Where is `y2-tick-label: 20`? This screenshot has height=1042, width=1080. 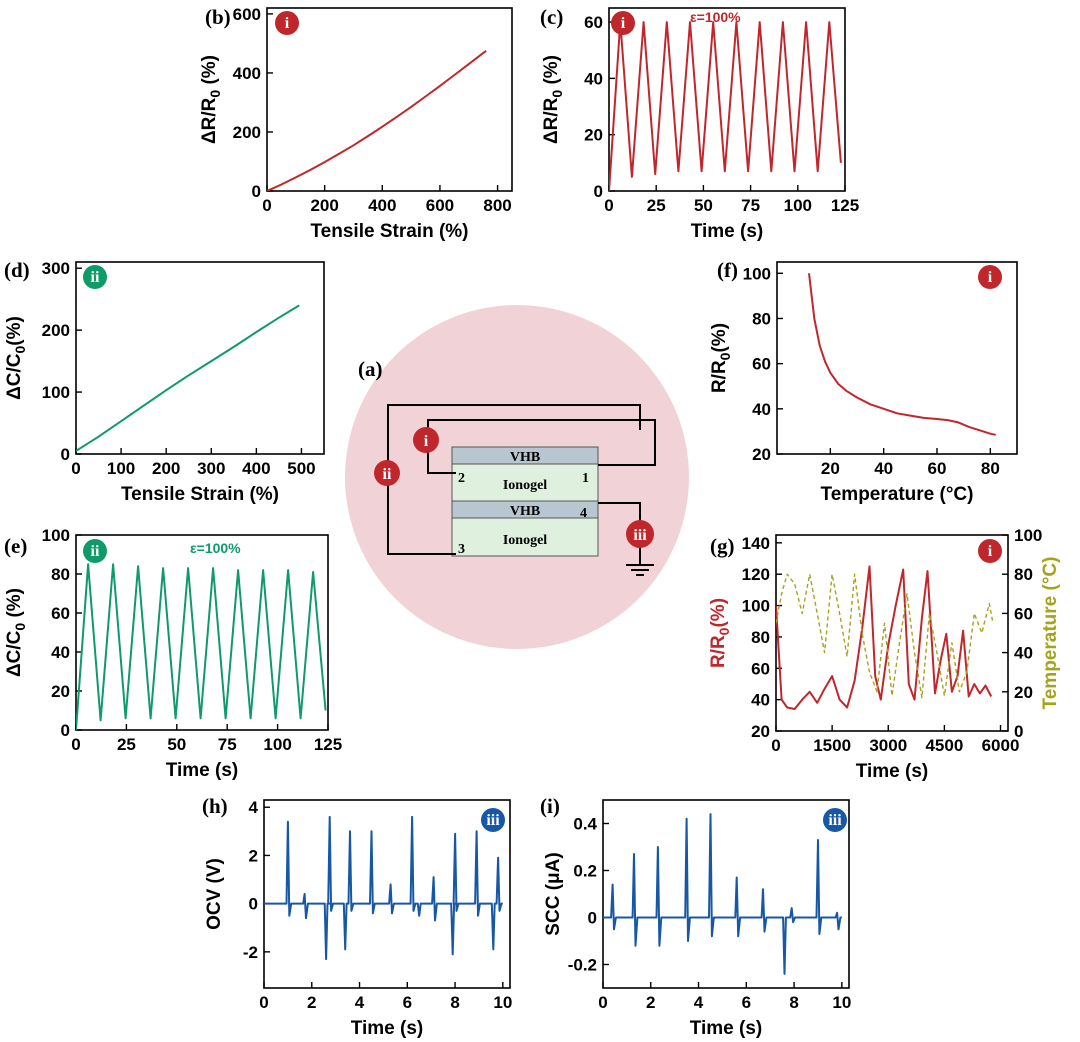
y2-tick-label: 20 is located at coordinates (1023, 692).